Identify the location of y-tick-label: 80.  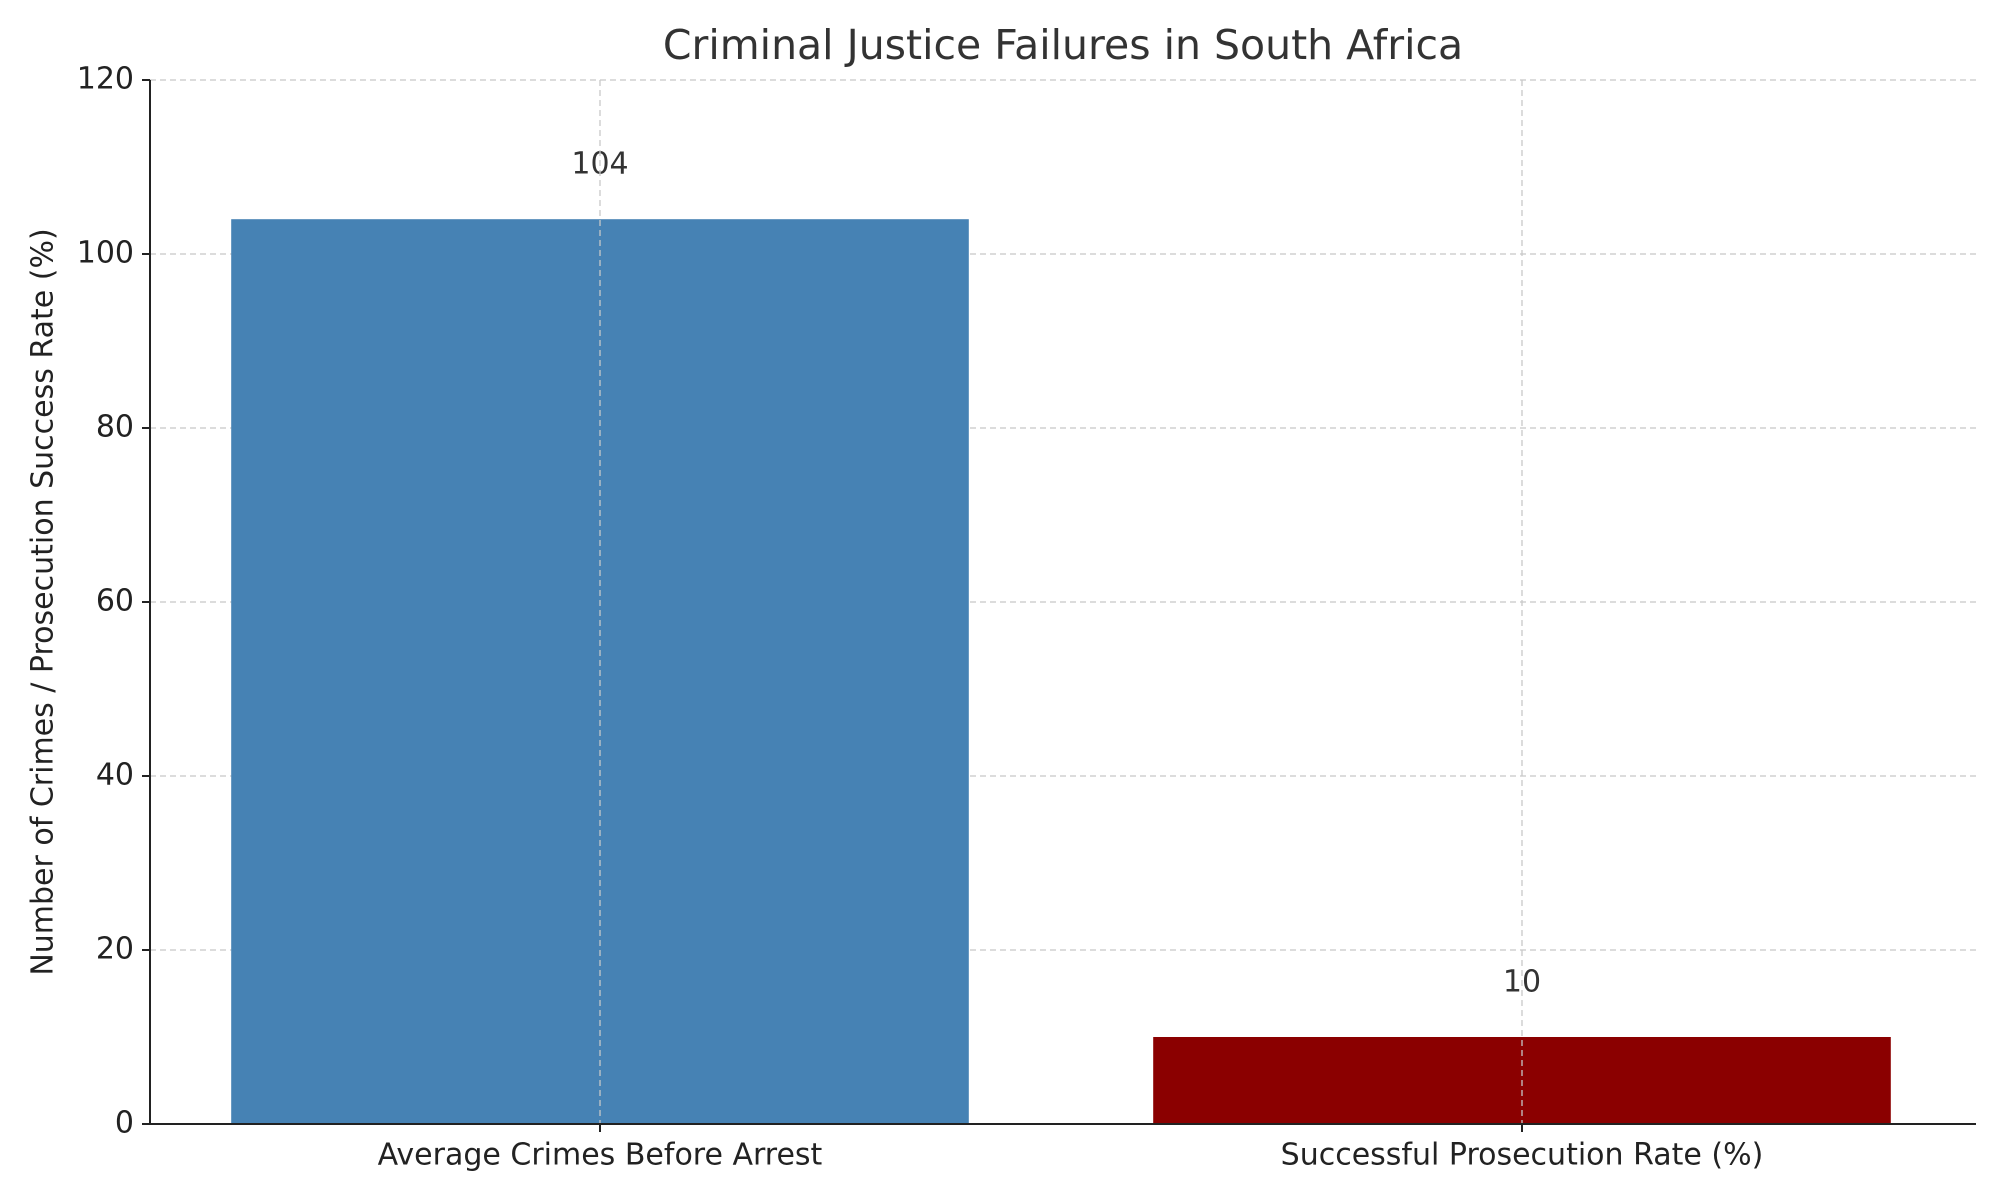
(115, 427).